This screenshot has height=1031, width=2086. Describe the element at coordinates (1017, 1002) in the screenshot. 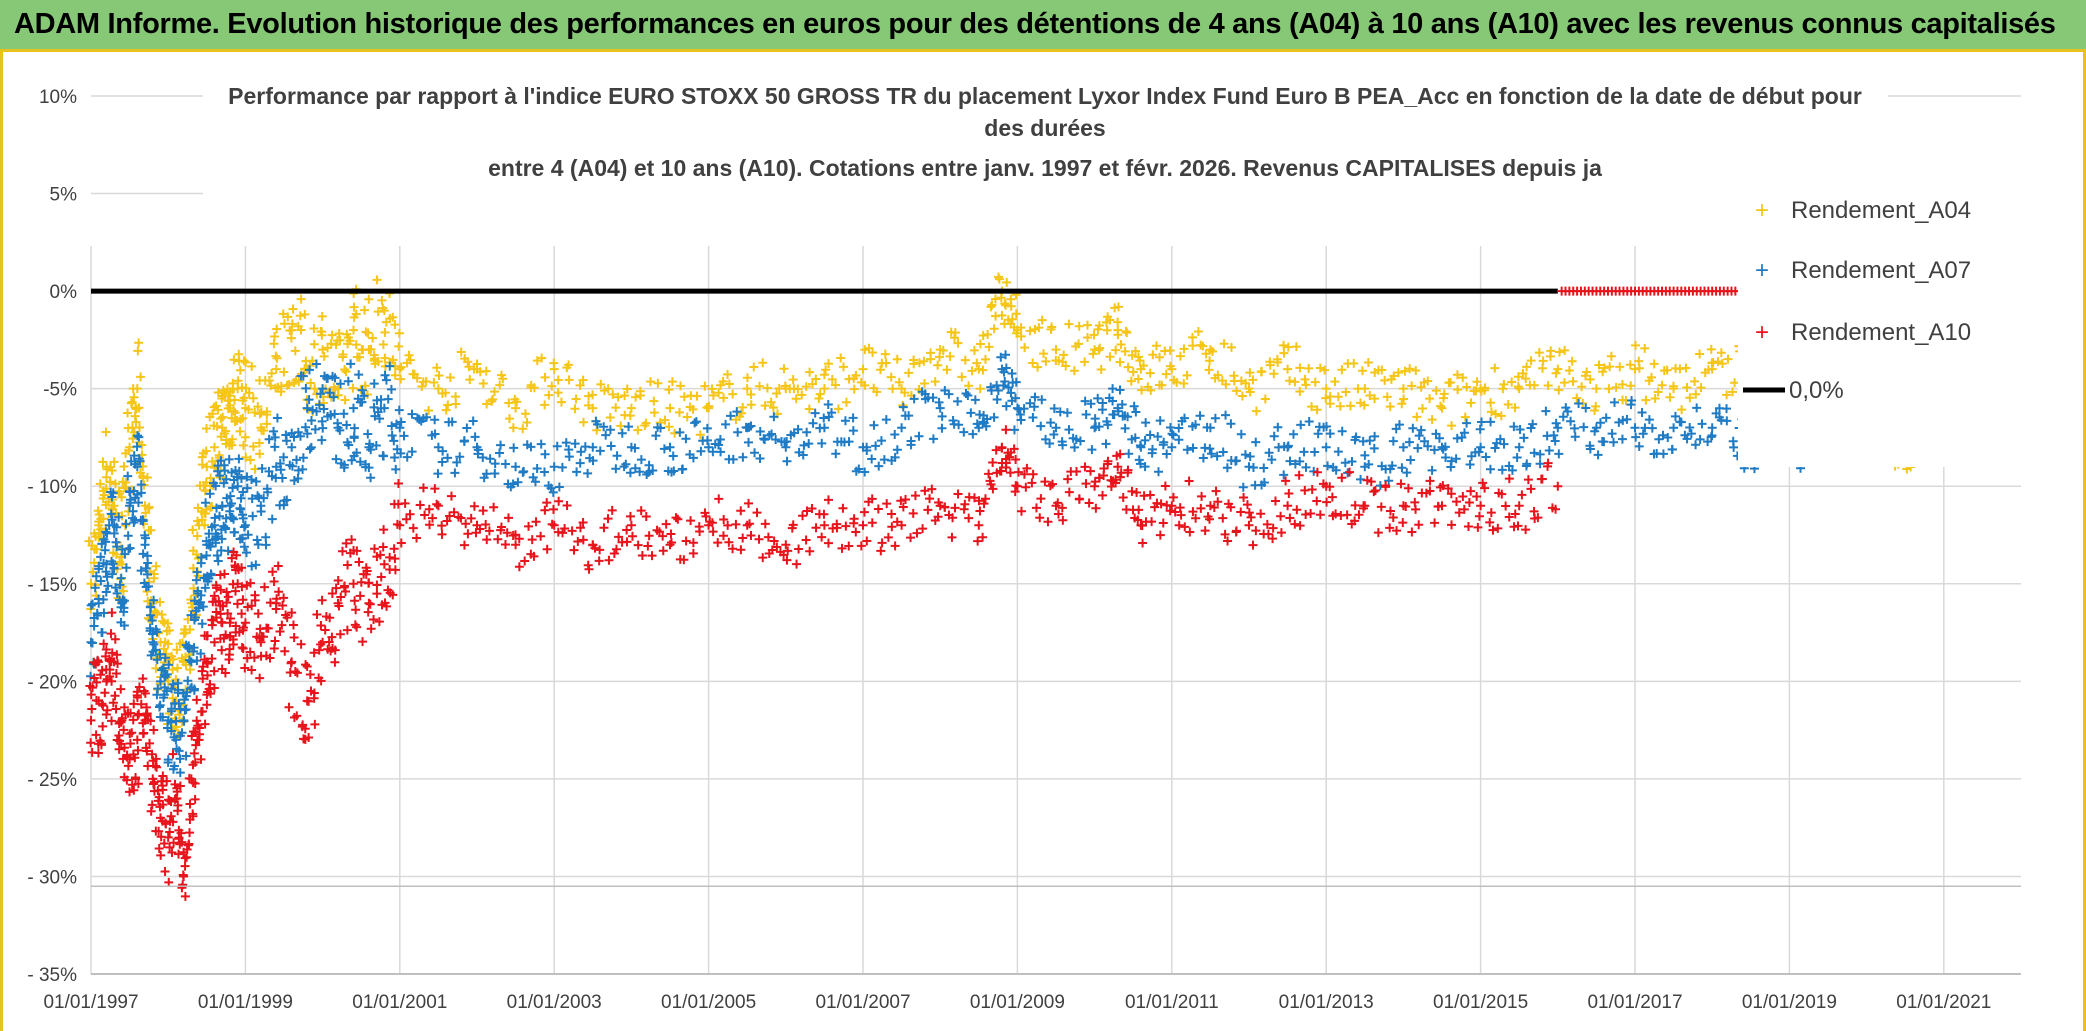

I see `x-tick-label: 01/01/2009` at that location.